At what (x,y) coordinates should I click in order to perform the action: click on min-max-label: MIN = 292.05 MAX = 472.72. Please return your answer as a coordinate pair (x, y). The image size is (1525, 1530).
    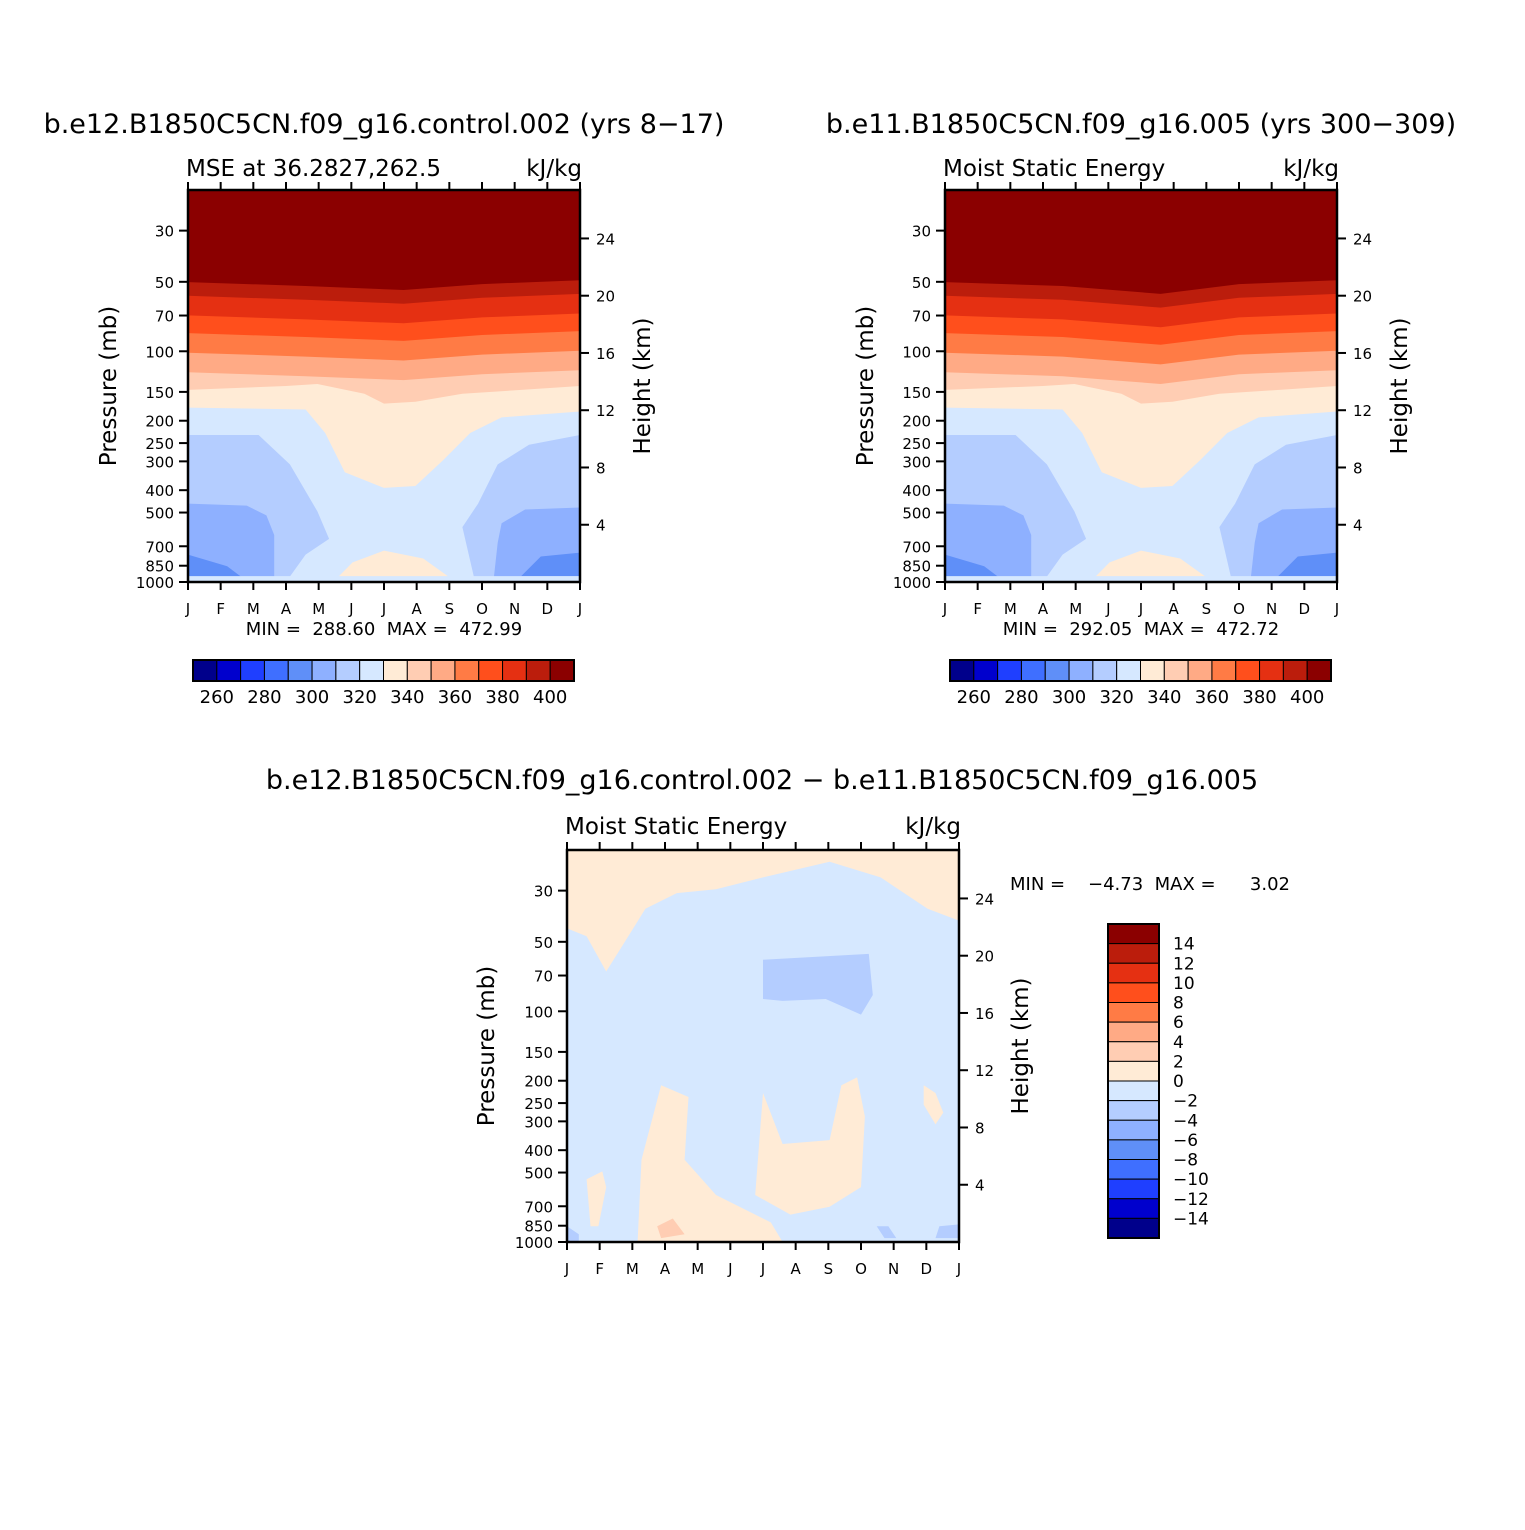
    Looking at the image, I should click on (1141, 629).